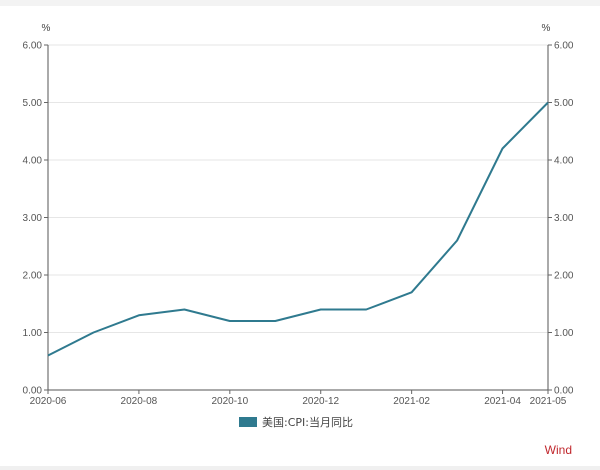  I want to click on wind-watermark: Wind, so click(558, 450).